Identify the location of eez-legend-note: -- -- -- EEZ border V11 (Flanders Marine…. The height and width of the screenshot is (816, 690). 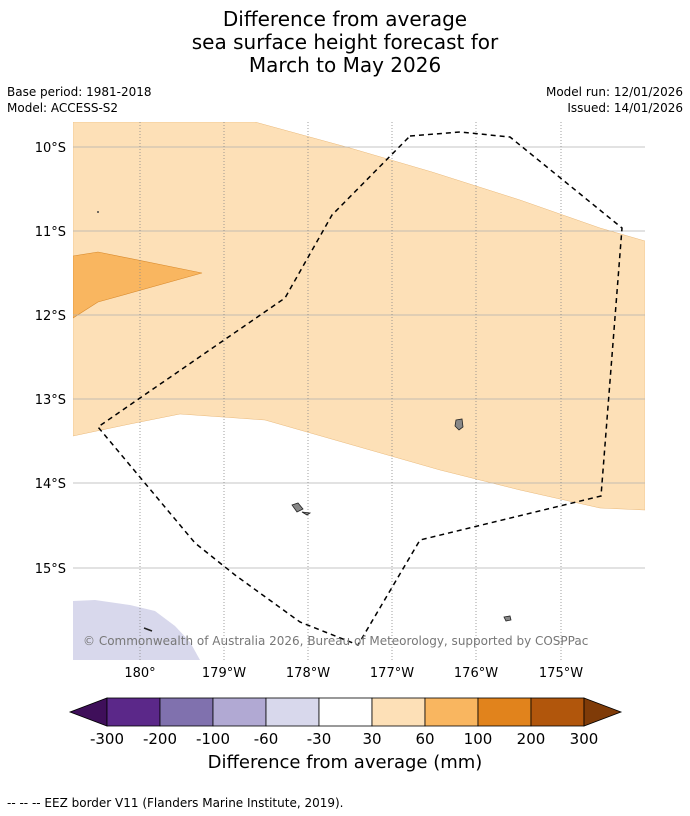
(175, 803).